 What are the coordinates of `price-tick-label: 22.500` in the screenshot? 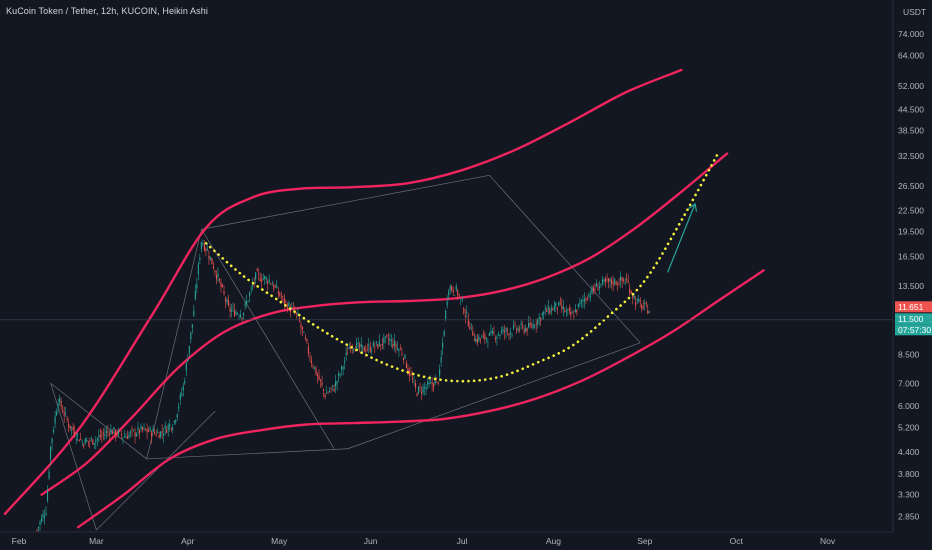 It's located at (911, 210).